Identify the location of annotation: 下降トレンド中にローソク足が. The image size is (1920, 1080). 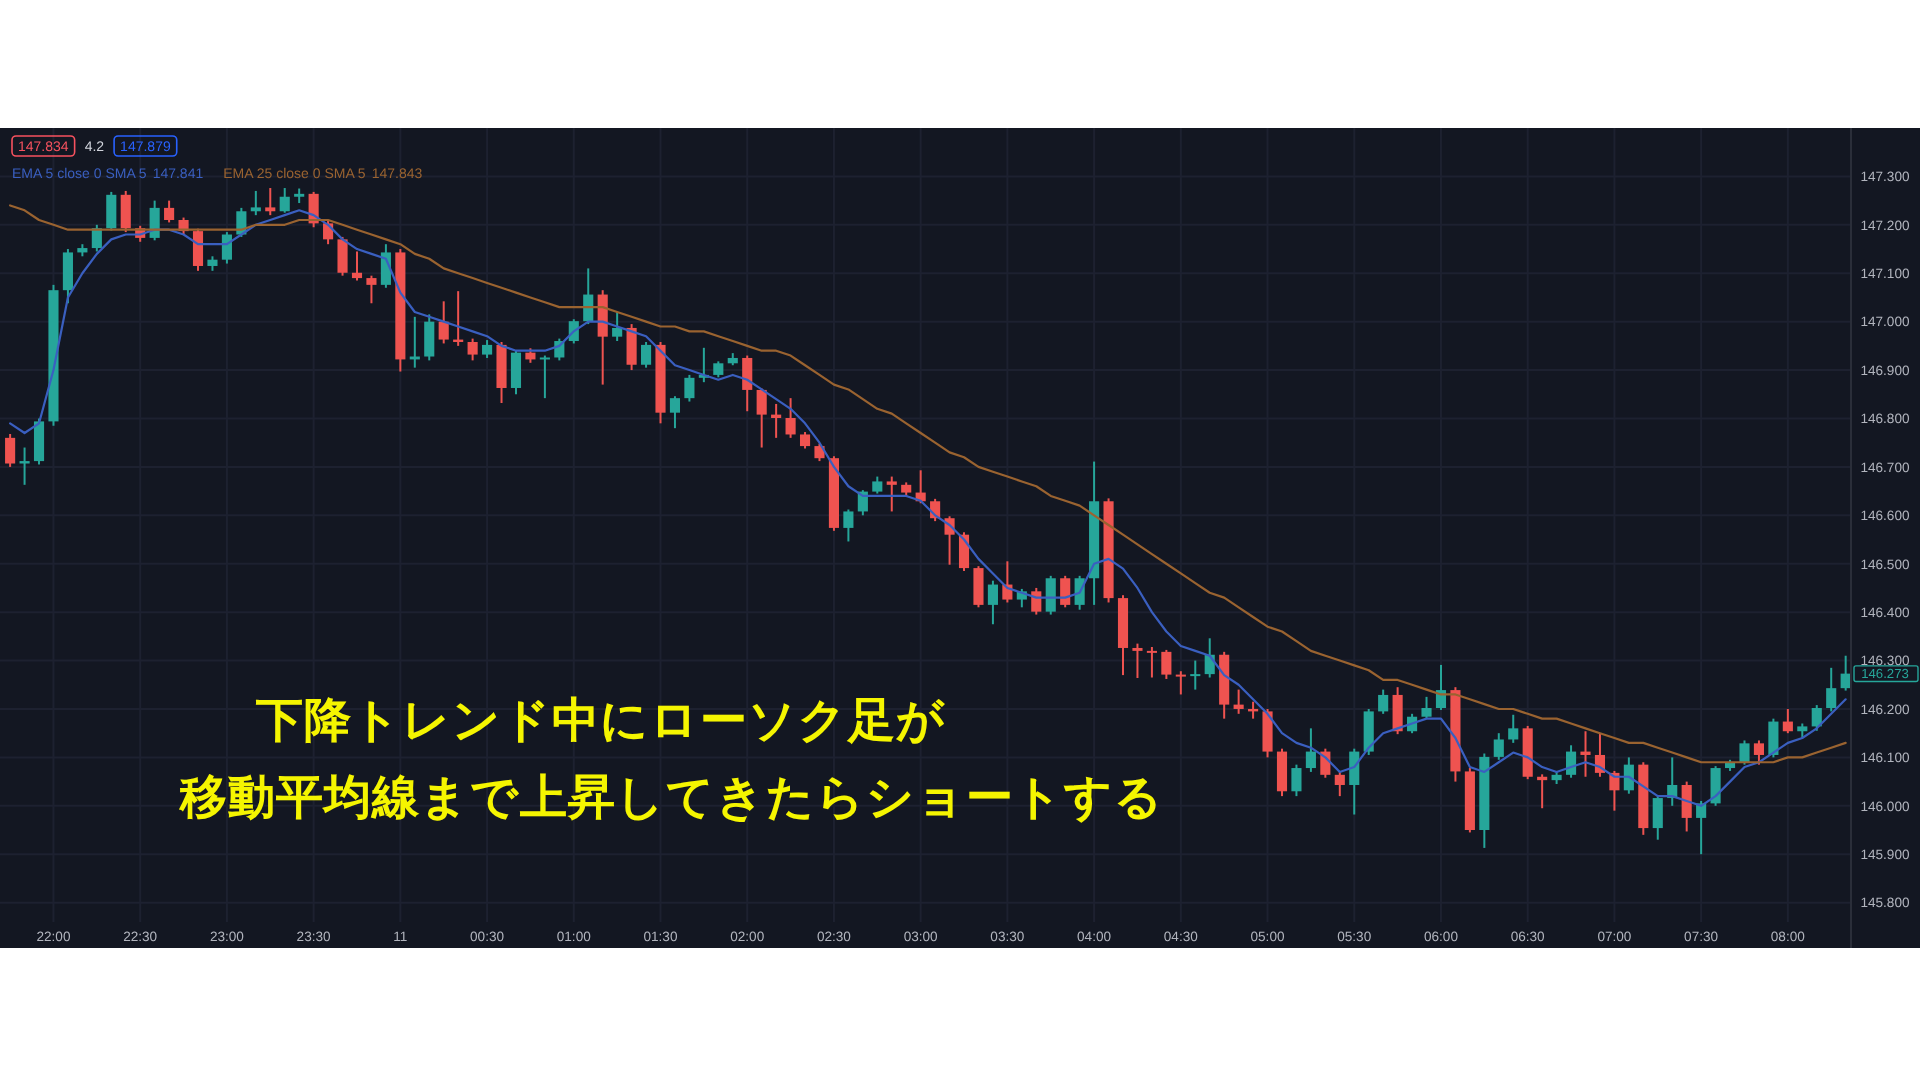
(600, 720).